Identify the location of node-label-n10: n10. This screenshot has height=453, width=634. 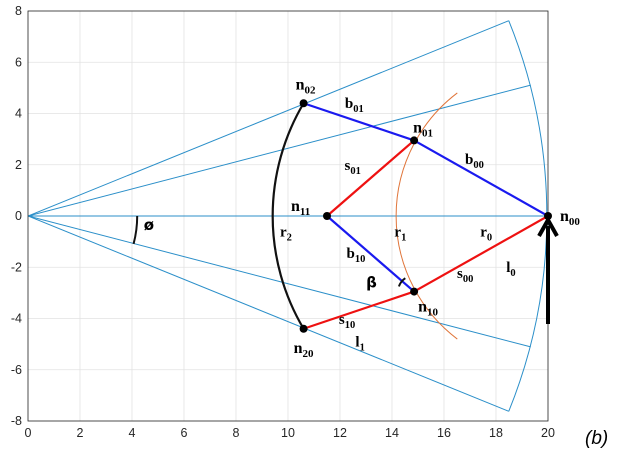
(428, 309).